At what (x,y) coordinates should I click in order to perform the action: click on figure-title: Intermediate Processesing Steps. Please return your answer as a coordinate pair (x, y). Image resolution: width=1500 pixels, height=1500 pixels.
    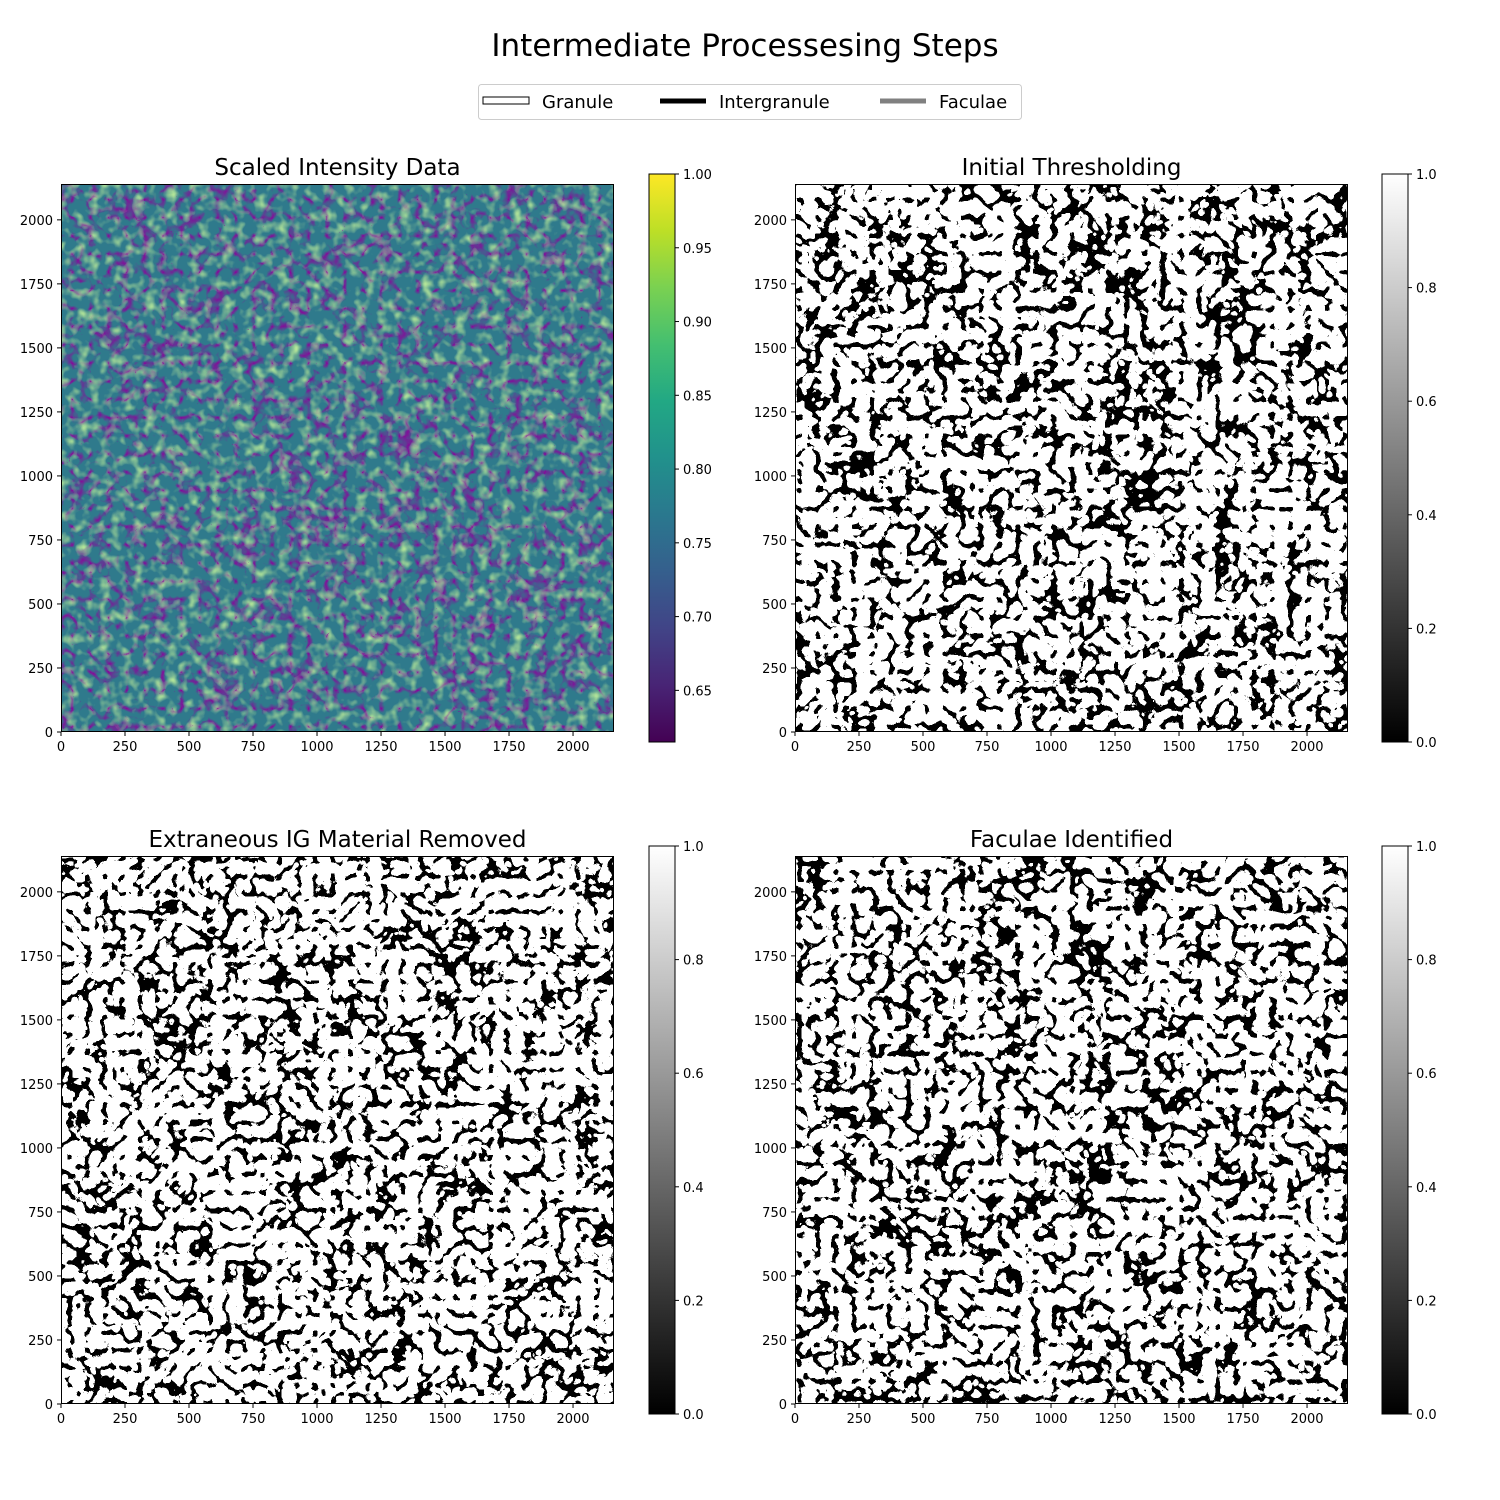
    Looking at the image, I should click on (744, 46).